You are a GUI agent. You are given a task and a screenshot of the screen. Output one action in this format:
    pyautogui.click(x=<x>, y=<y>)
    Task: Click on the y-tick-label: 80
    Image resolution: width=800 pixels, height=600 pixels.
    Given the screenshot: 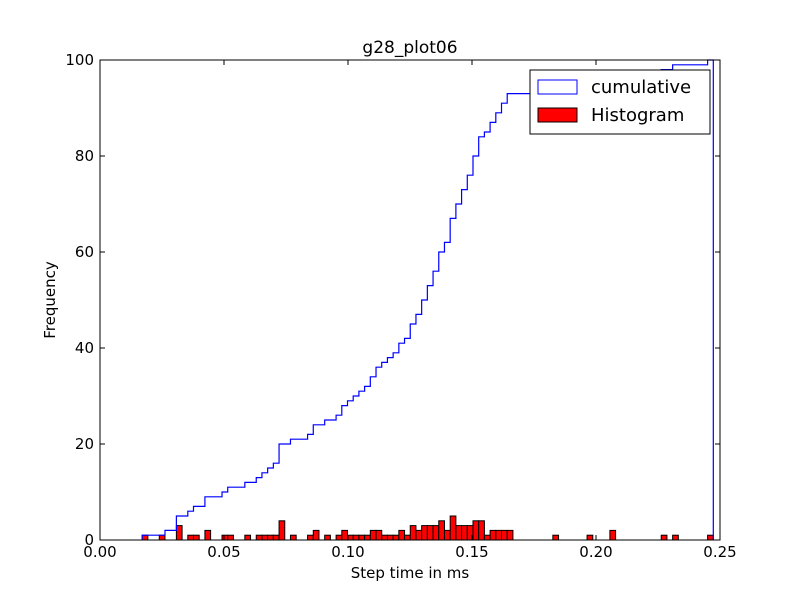 What is the action you would take?
    pyautogui.click(x=84, y=156)
    